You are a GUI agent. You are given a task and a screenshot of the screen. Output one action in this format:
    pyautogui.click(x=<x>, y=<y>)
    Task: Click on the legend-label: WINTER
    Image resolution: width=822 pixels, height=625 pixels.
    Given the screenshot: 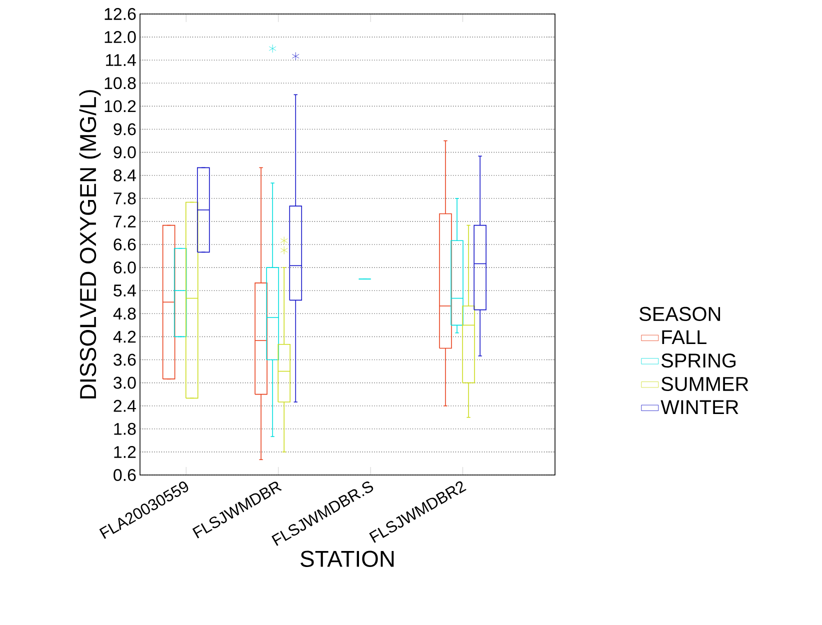 What is the action you would take?
    pyautogui.click(x=699, y=407)
    